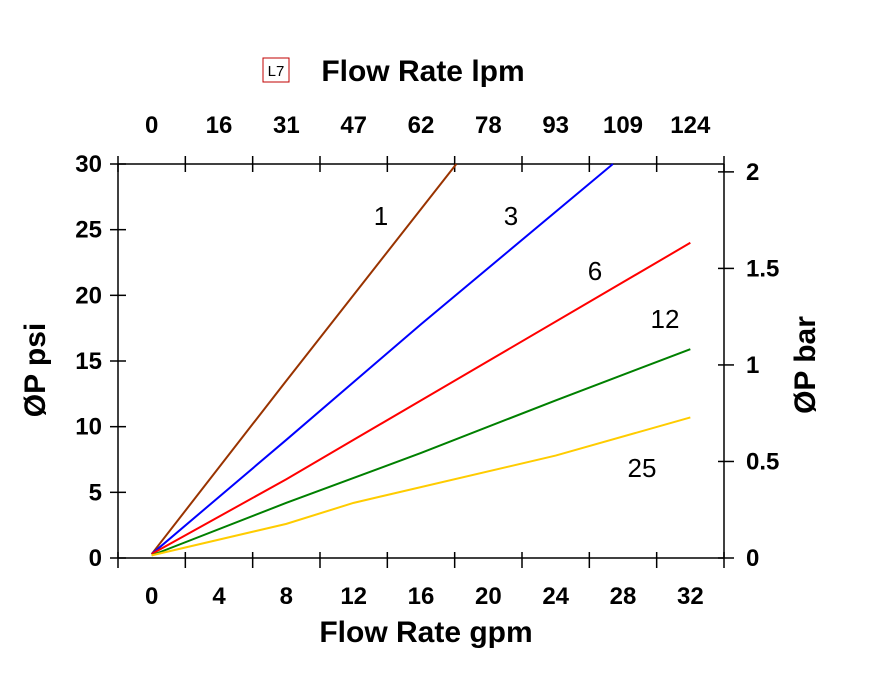 The height and width of the screenshot is (681, 888). I want to click on x-tick-label: 20, so click(488, 596).